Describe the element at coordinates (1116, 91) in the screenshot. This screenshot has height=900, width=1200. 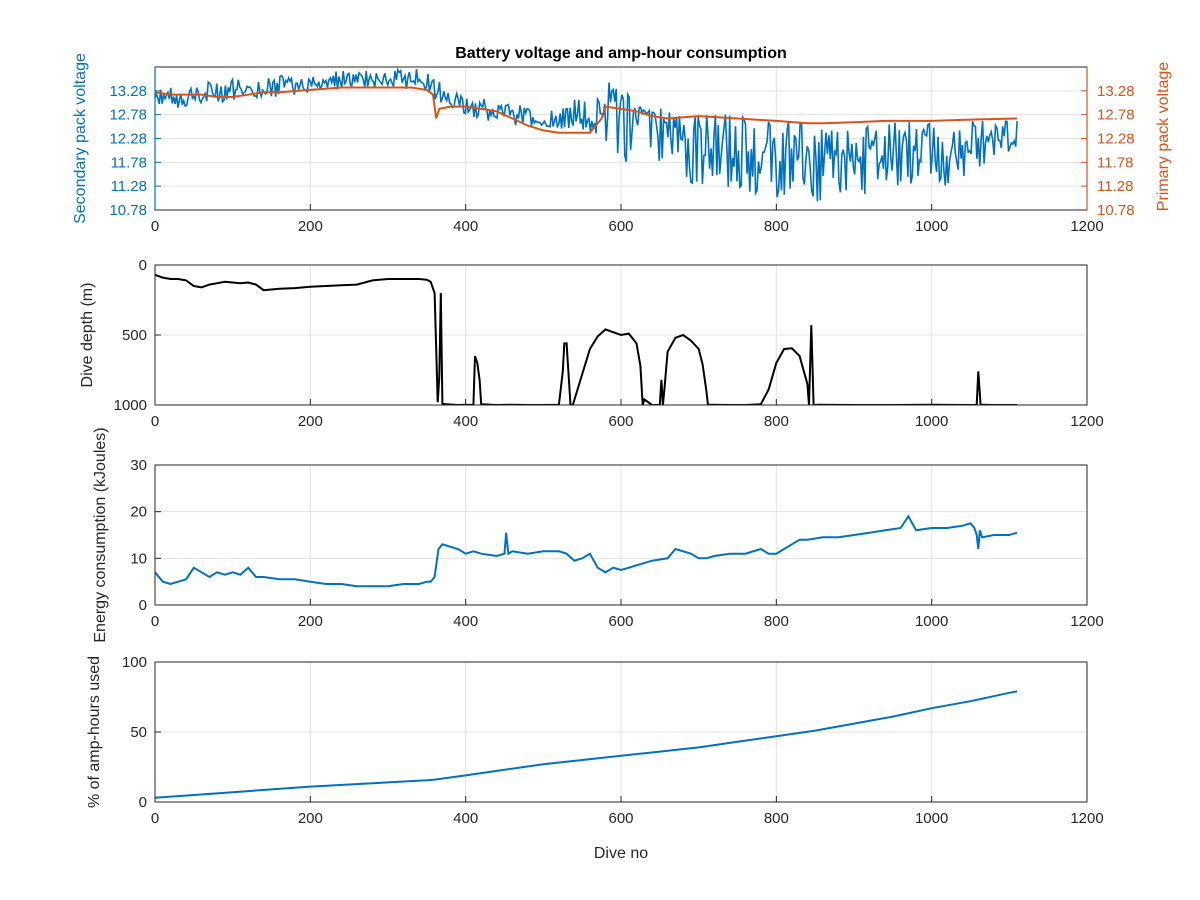
I see `y2-tick-label: 13.28` at that location.